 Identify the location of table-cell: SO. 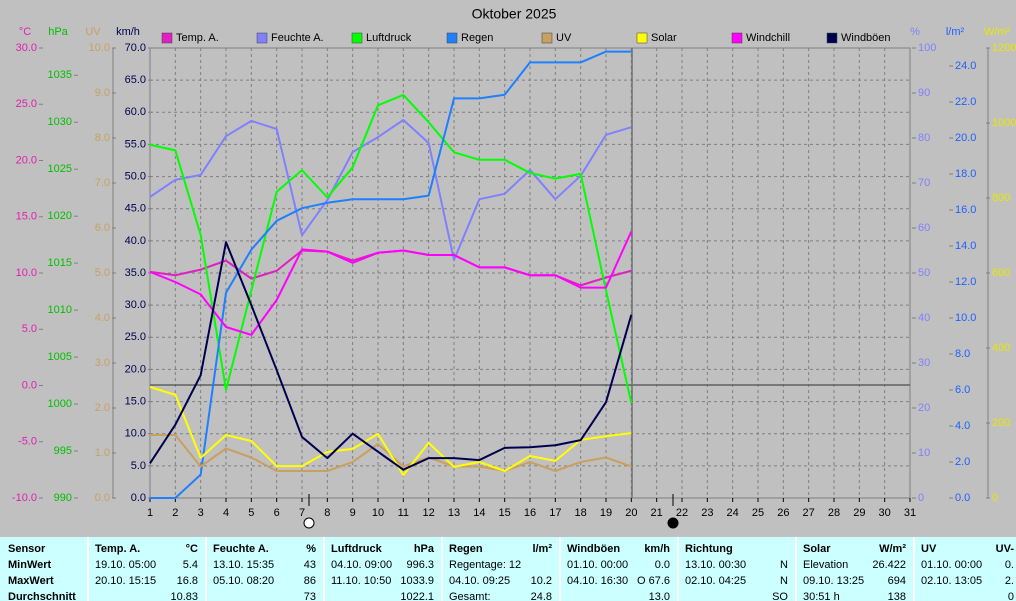
(780, 596).